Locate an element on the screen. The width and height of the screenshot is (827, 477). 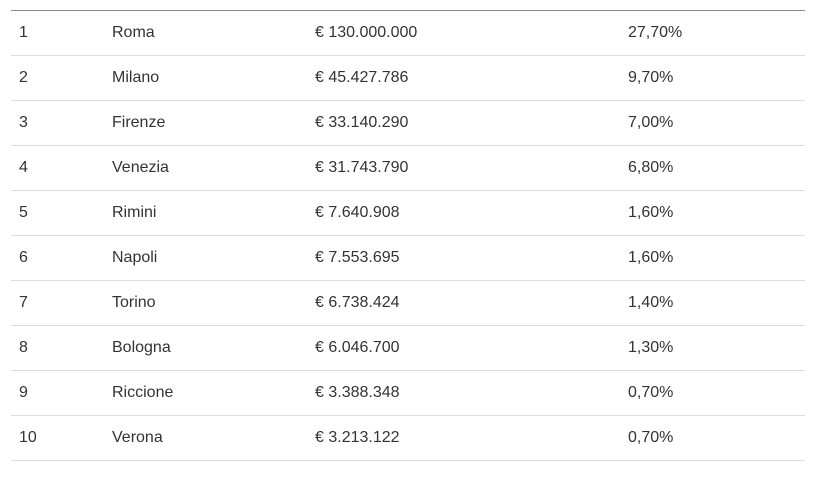
amount-cell: € 7.553.695 is located at coordinates (471, 258).